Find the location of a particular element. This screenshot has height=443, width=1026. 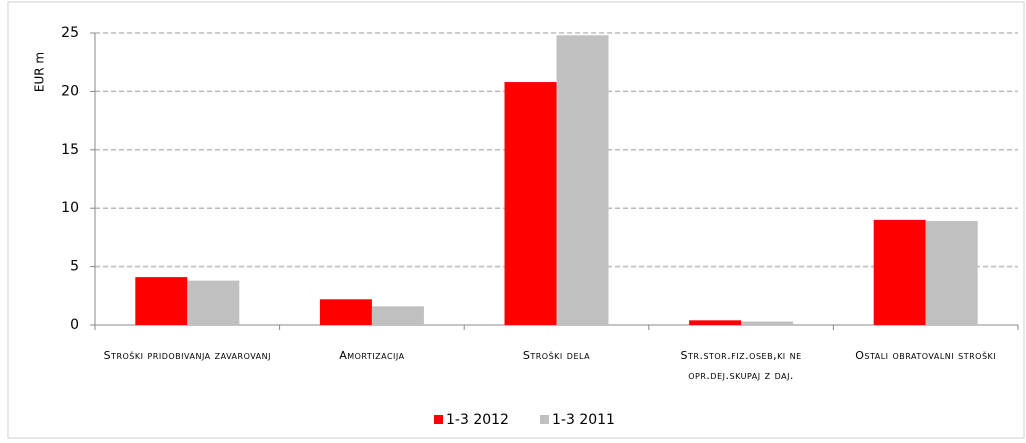

y-tick-label: 25 is located at coordinates (70, 33).